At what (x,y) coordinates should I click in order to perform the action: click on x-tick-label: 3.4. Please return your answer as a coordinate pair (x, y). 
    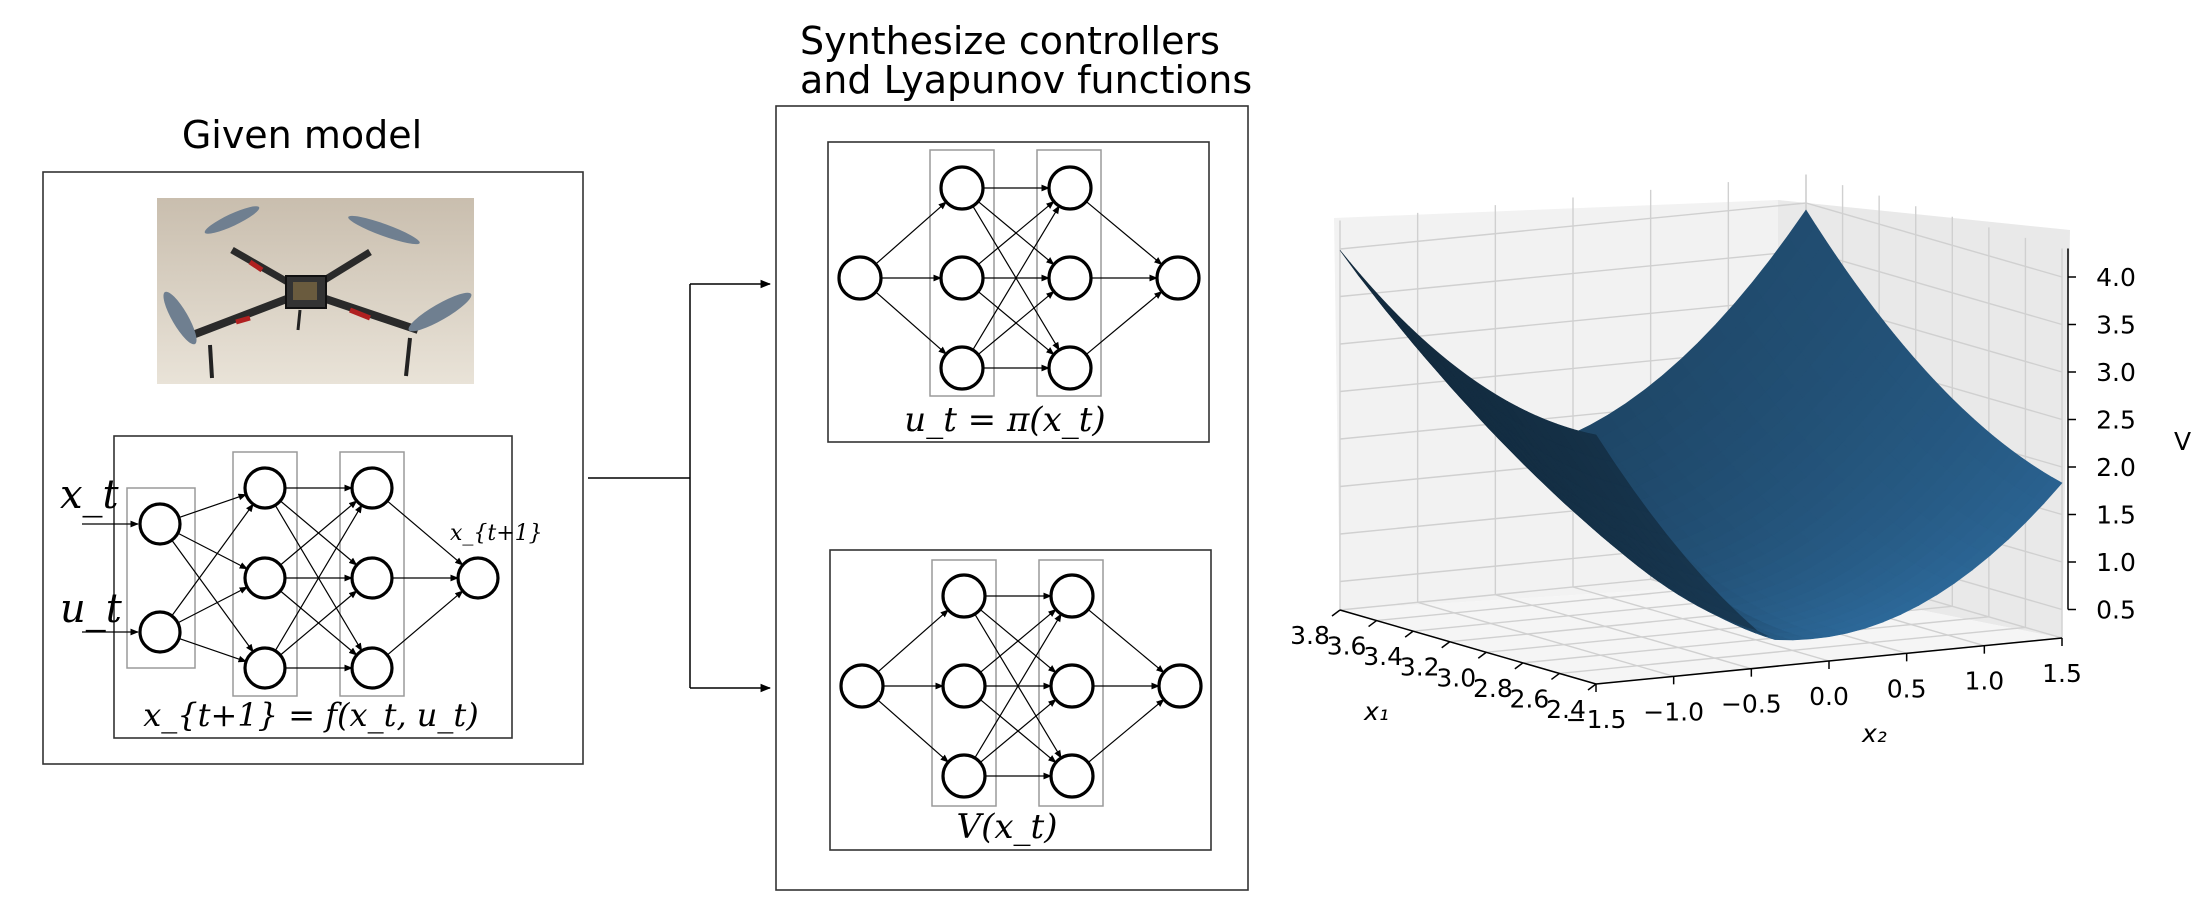
    Looking at the image, I should click on (1383, 656).